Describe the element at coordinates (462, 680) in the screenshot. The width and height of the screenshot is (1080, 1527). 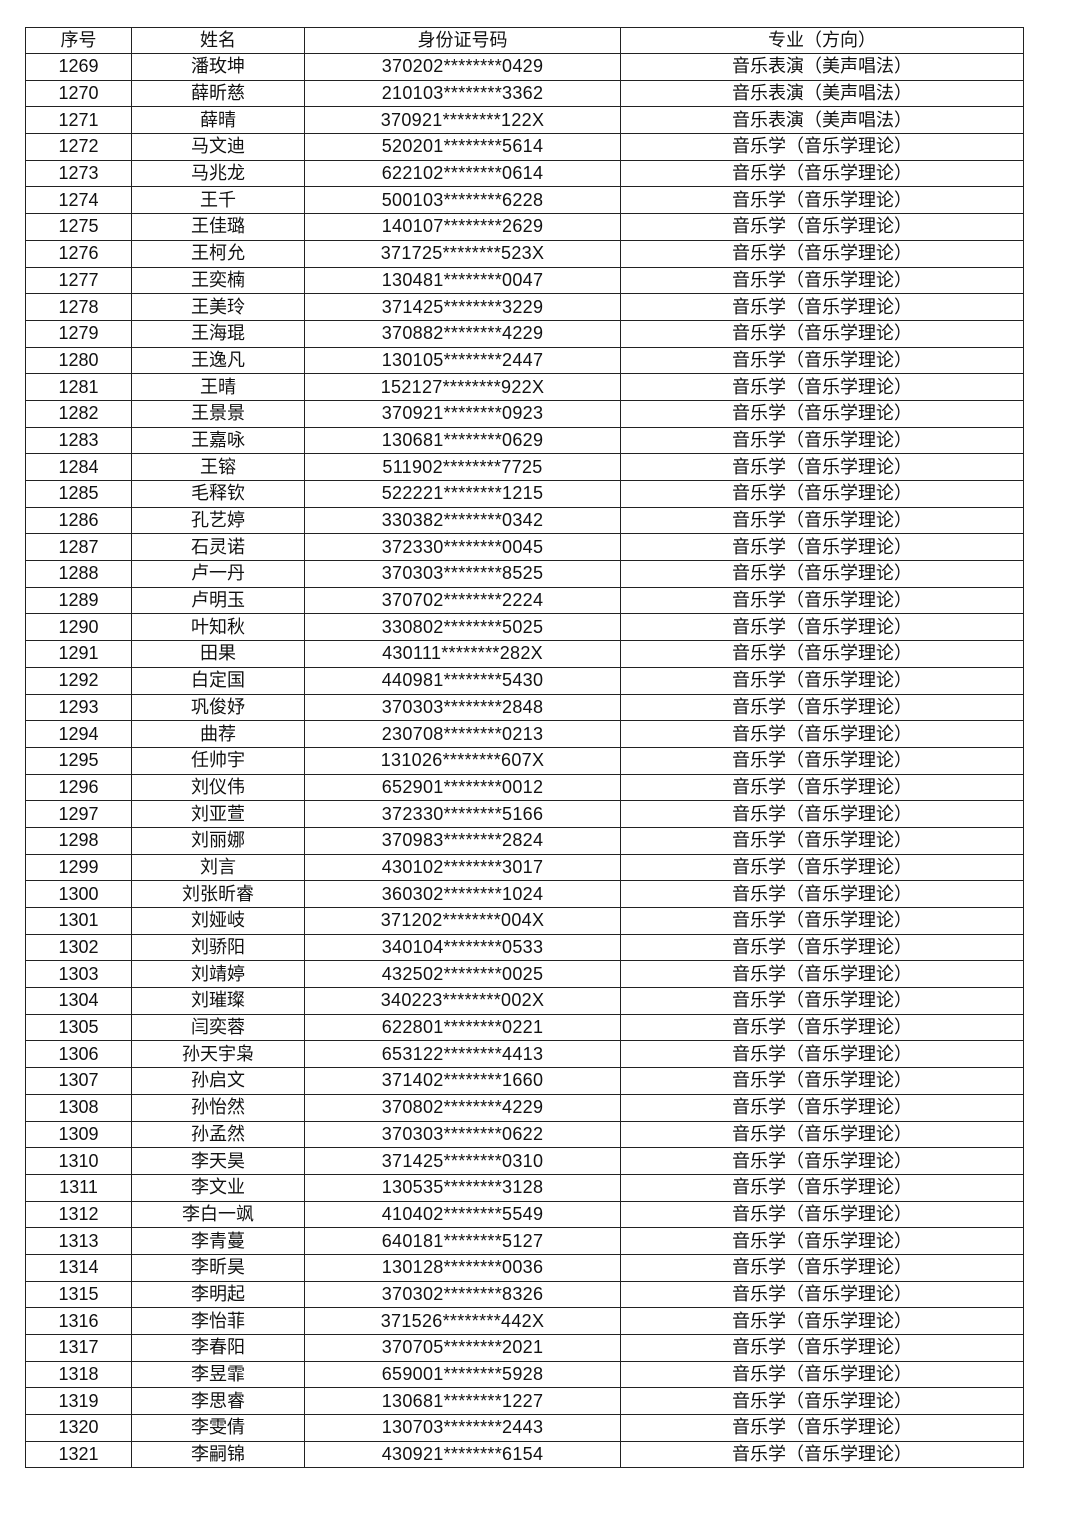
I see `cell-id-number: 440981********5430` at that location.